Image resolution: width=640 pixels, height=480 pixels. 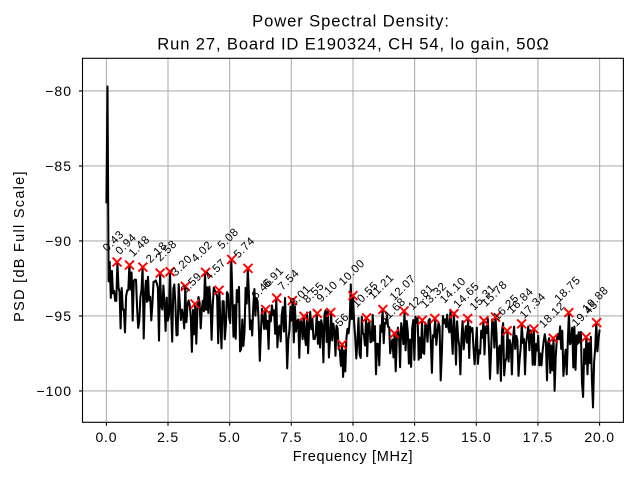 I want to click on svg-text: 7.5, so click(x=291, y=437).